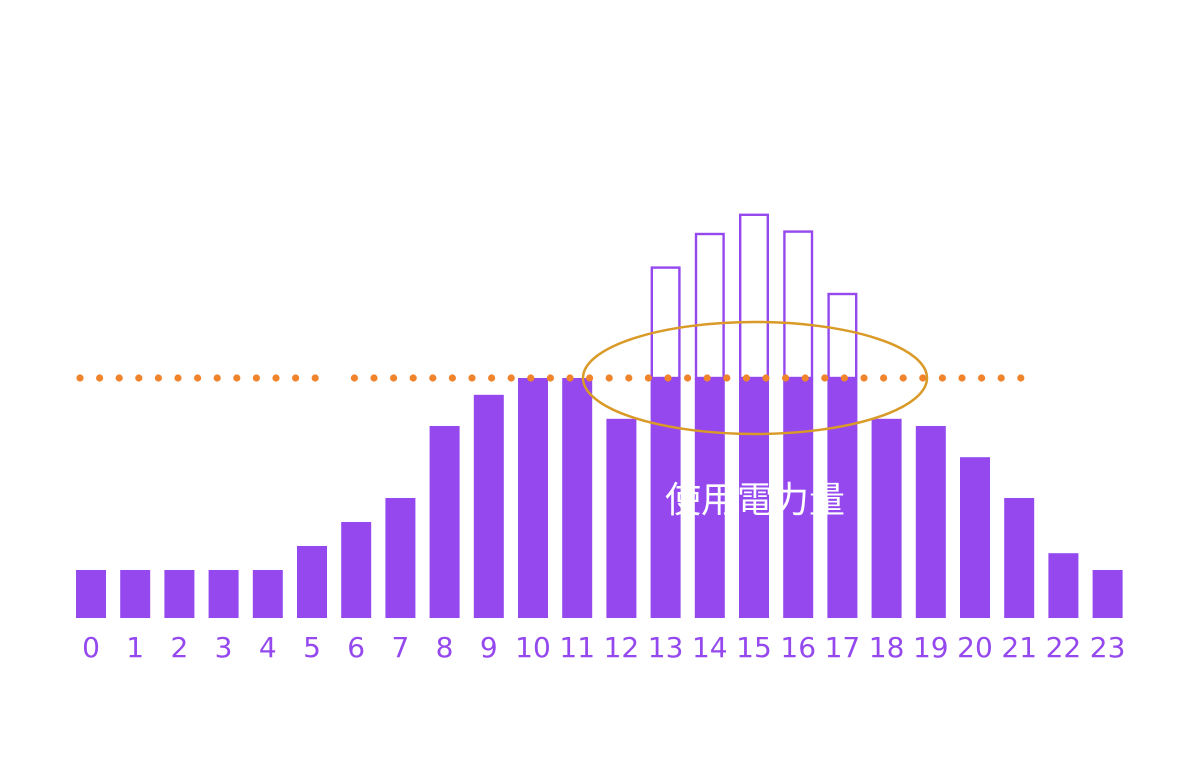 The image size is (1201, 758). I want to click on x-tick-13: 13, so click(666, 647).